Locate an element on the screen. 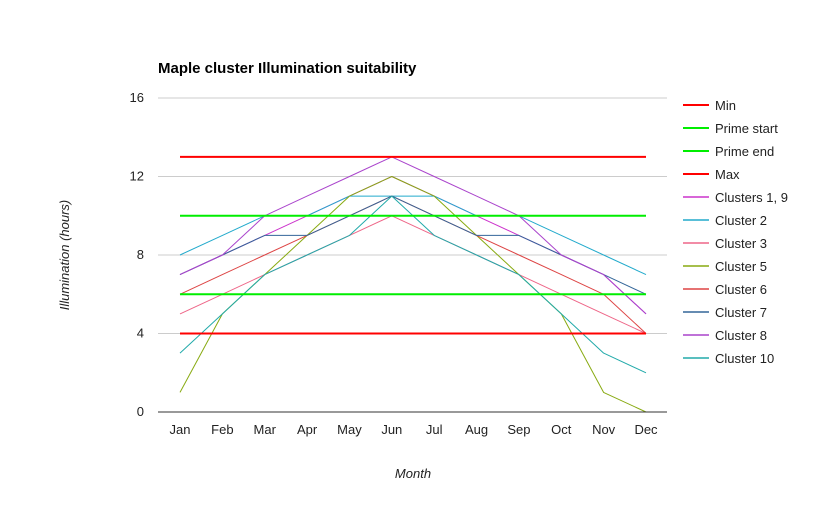  x-tick-label: Dec is located at coordinates (646, 429).